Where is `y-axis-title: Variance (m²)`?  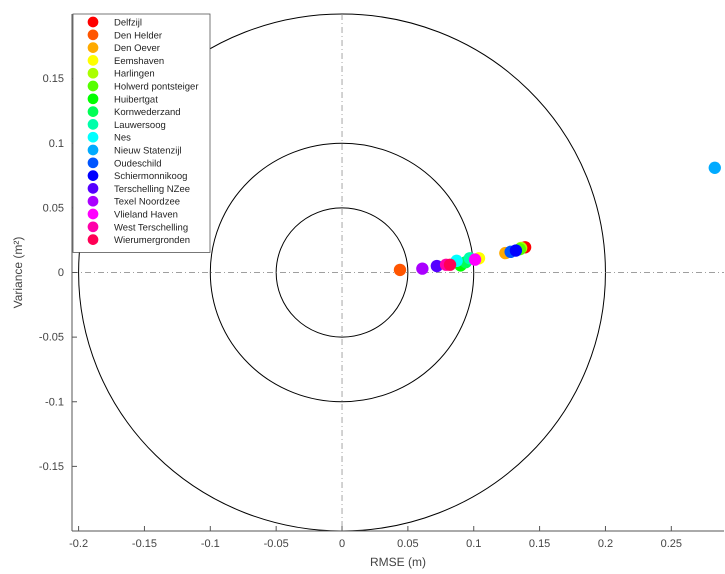
y-axis-title: Variance (m²) is located at coordinates (18, 272).